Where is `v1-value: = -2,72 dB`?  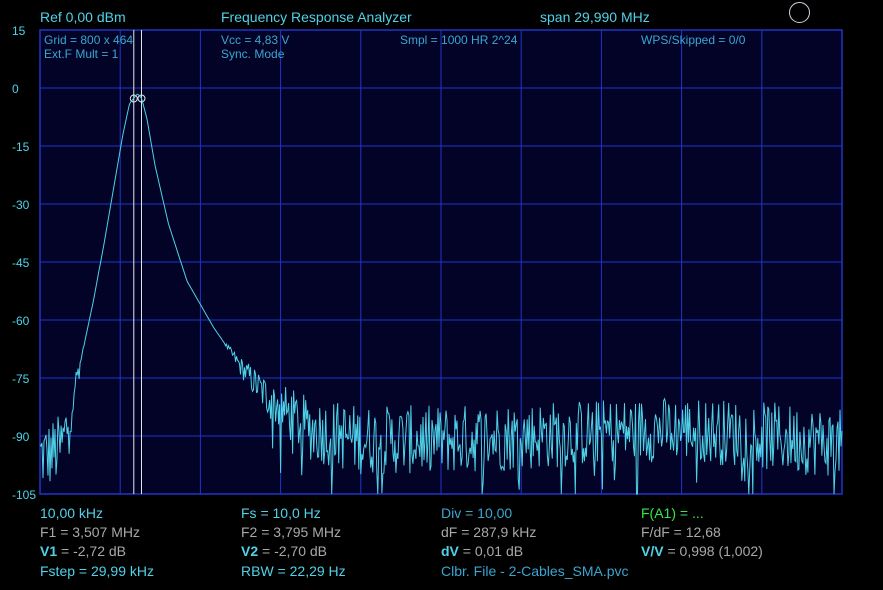 v1-value: = -2,72 dB is located at coordinates (92, 551).